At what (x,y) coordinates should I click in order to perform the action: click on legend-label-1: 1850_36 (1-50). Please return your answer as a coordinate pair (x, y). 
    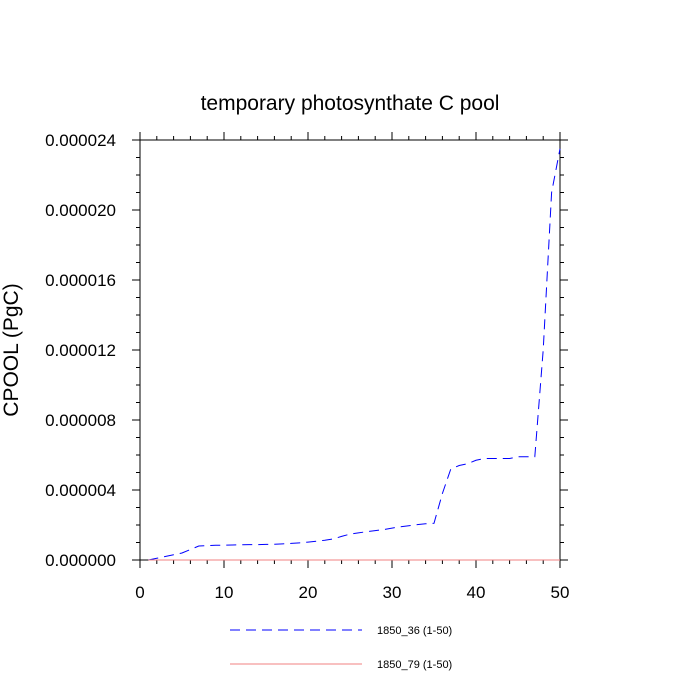
    Looking at the image, I should click on (414, 631).